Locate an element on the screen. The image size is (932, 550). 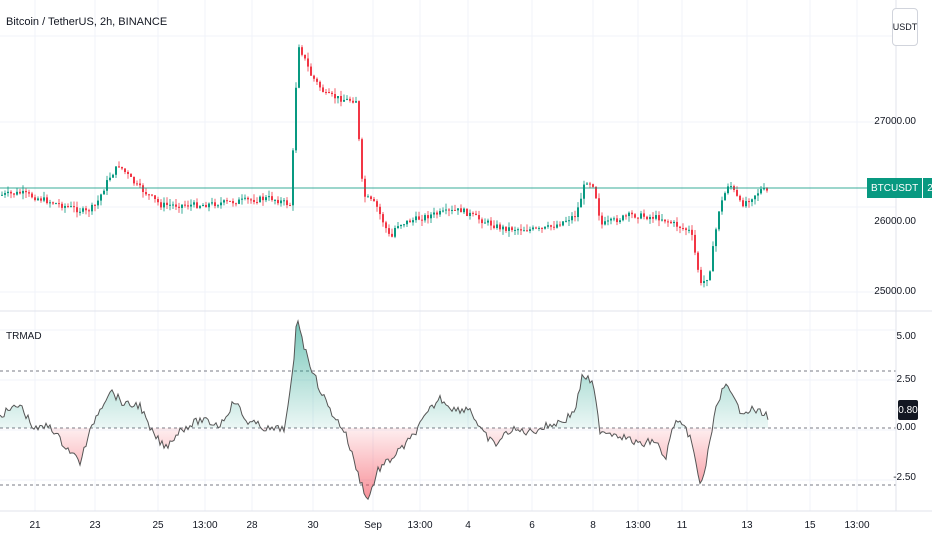
time-label: 6 is located at coordinates (532, 525).